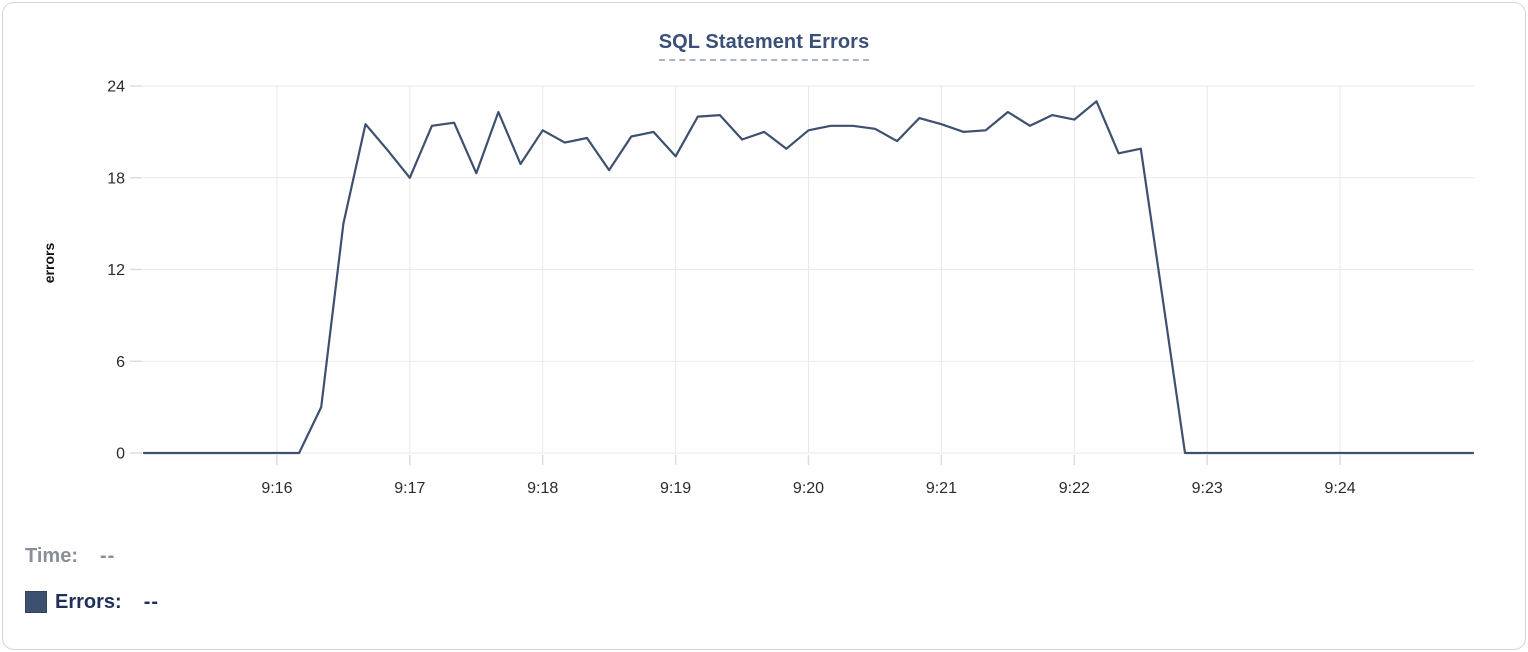 The width and height of the screenshot is (1528, 652). What do you see at coordinates (276, 488) in the screenshot?
I see `x-tick-label: 9:16` at bounding box center [276, 488].